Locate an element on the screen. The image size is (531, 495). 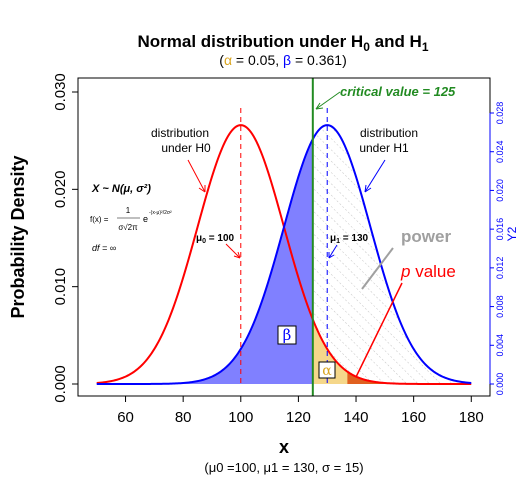
alpha-box is located at coordinates (327, 370).